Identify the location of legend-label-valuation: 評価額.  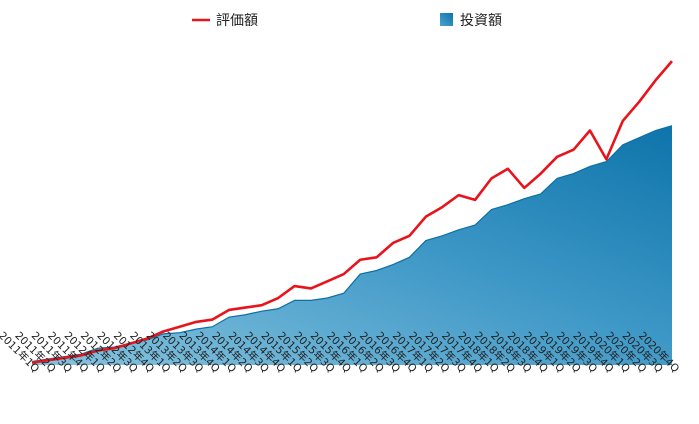
(237, 21).